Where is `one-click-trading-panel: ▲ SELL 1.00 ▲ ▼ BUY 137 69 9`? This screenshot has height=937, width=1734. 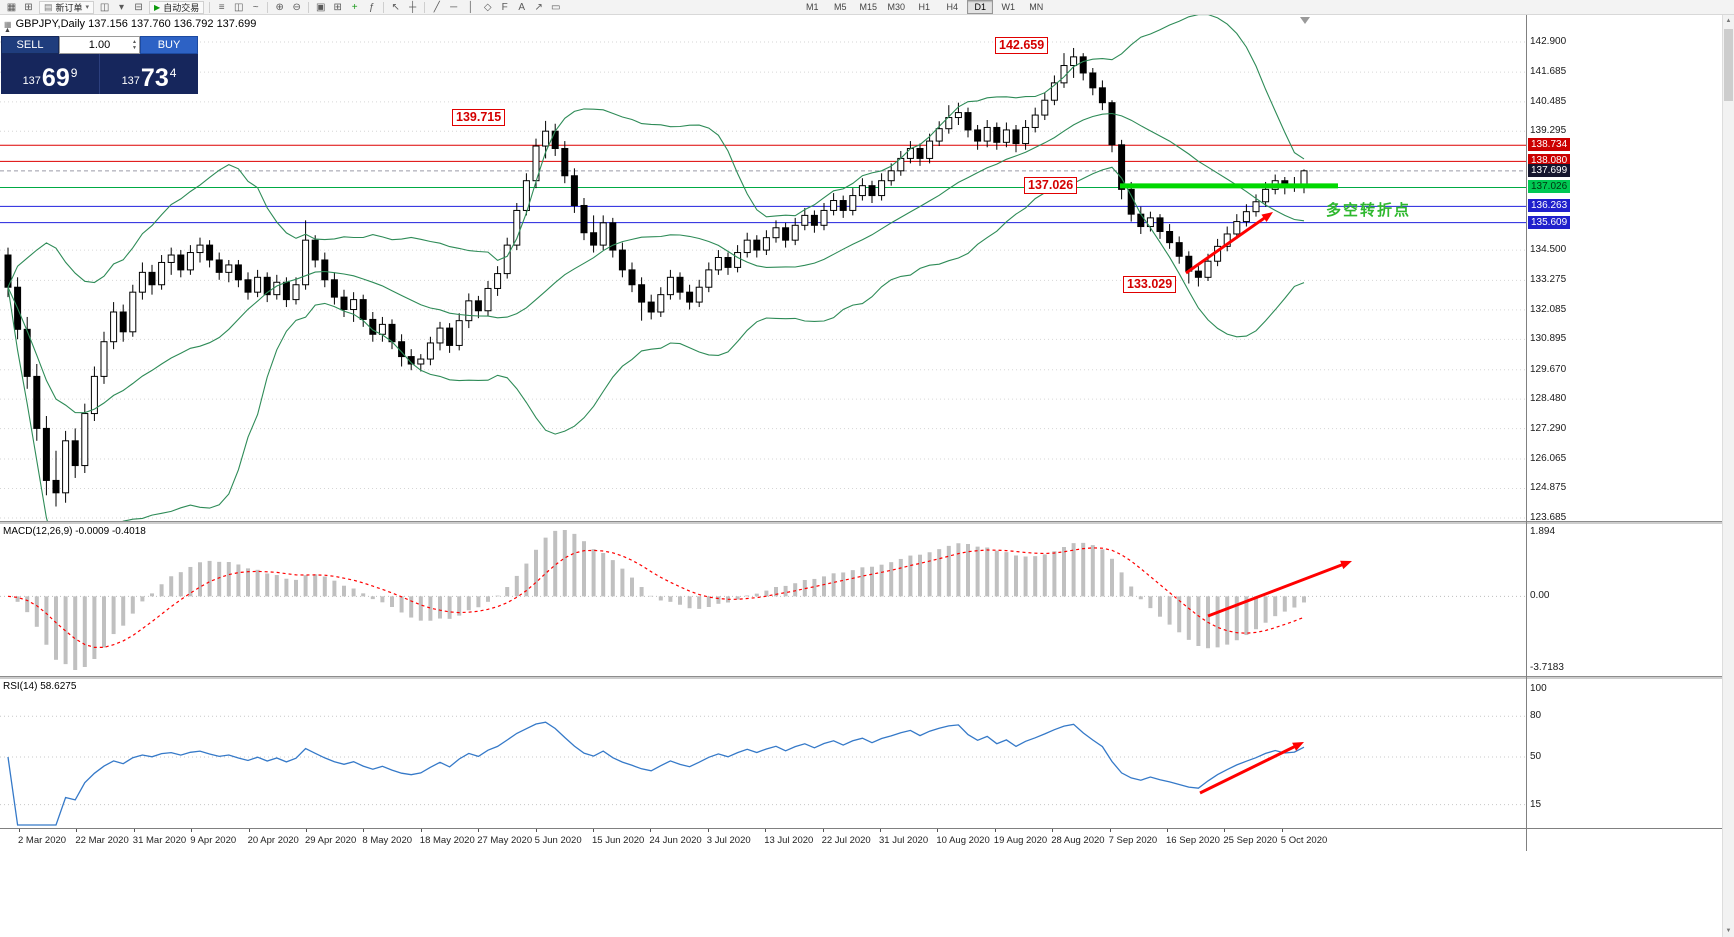
one-click-trading-panel: ▲ SELL 1.00 ▲ ▼ BUY 137 69 9 is located at coordinates (99, 60).